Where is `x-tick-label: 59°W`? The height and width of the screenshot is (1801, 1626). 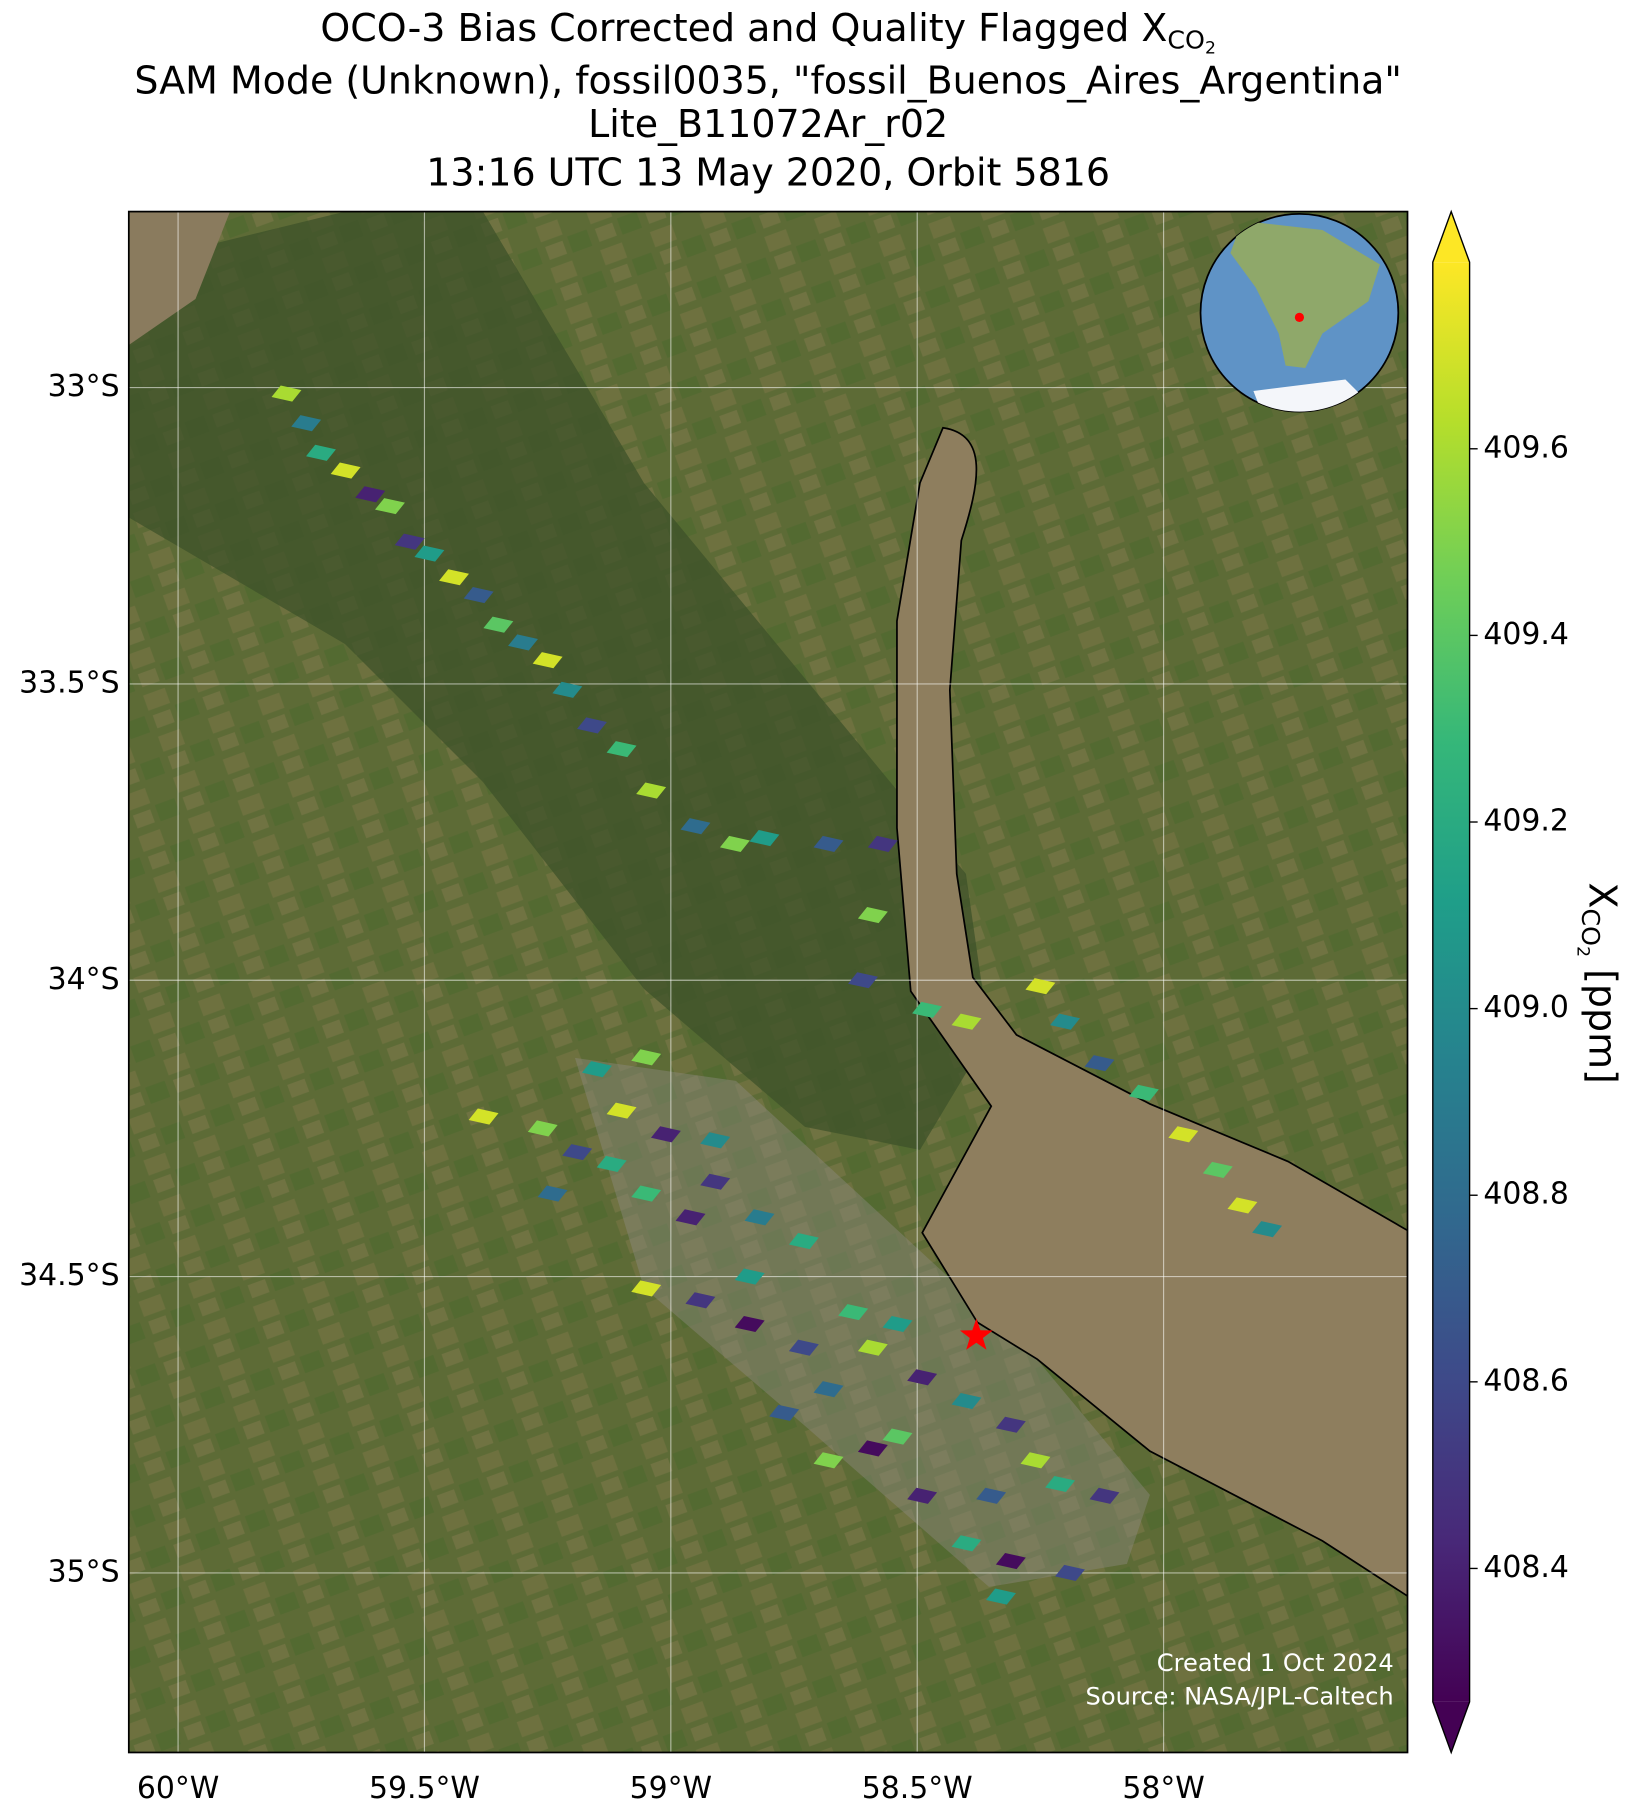 x-tick-label: 59°W is located at coordinates (671, 1786).